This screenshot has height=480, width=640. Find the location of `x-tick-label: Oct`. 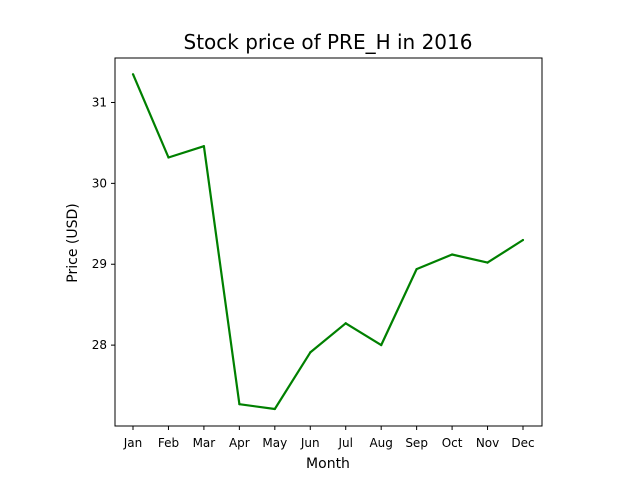

x-tick-label: Oct is located at coordinates (452, 443).